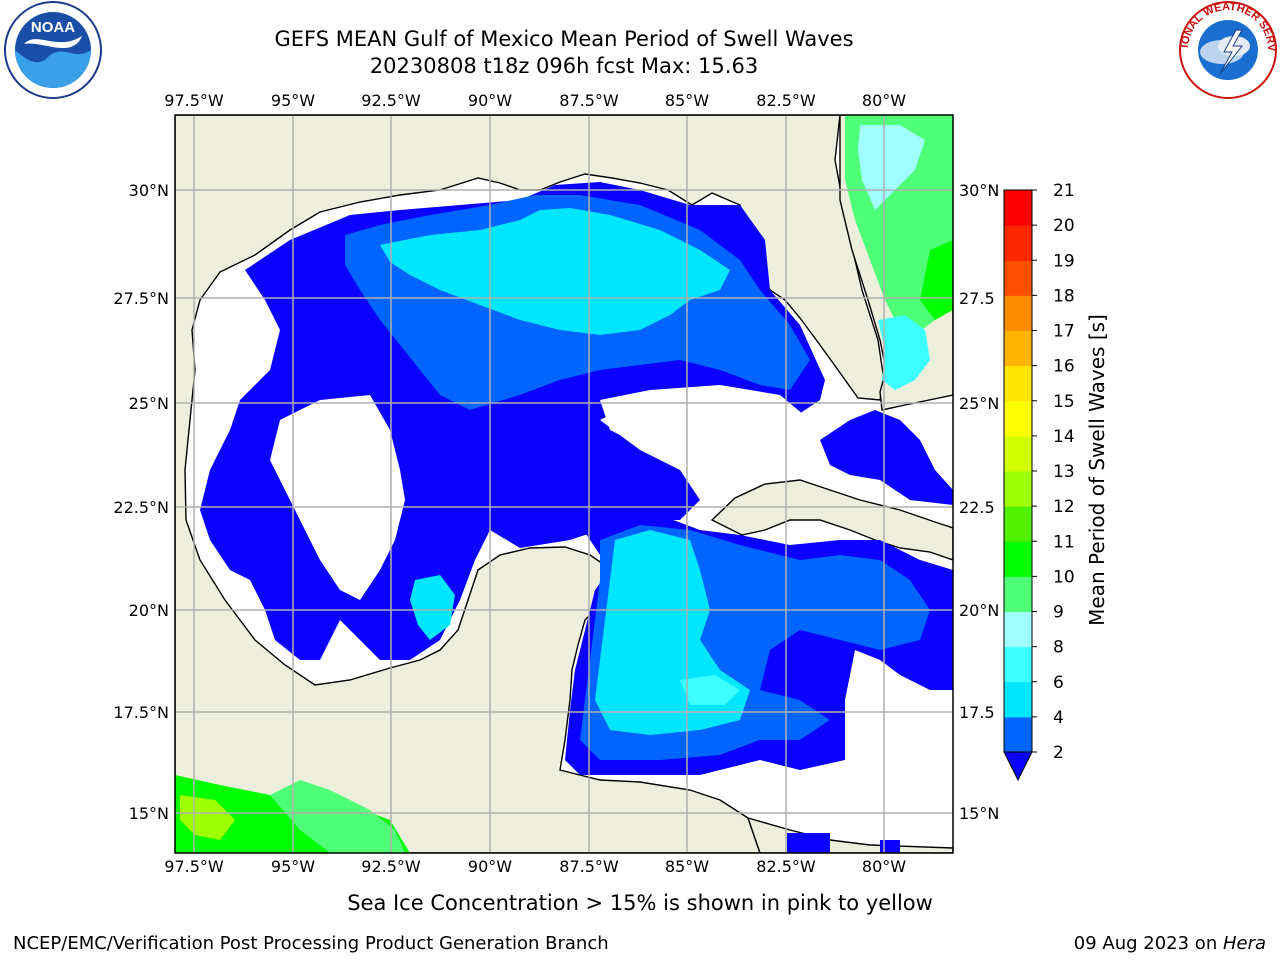 The height and width of the screenshot is (960, 1280). What do you see at coordinates (1058, 753) in the screenshot?
I see `colorbar-tick-label: 2` at bounding box center [1058, 753].